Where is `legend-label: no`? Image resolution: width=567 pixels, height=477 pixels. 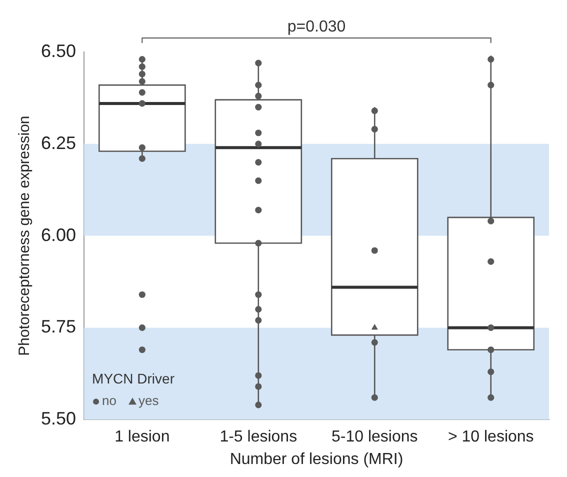
legend-label: no is located at coordinates (109, 400).